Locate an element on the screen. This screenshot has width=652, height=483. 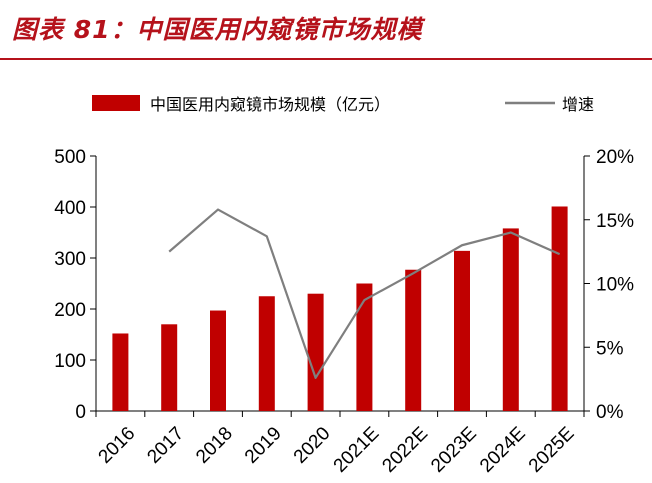
y-left-tick-label: 500 is located at coordinates (70, 157).